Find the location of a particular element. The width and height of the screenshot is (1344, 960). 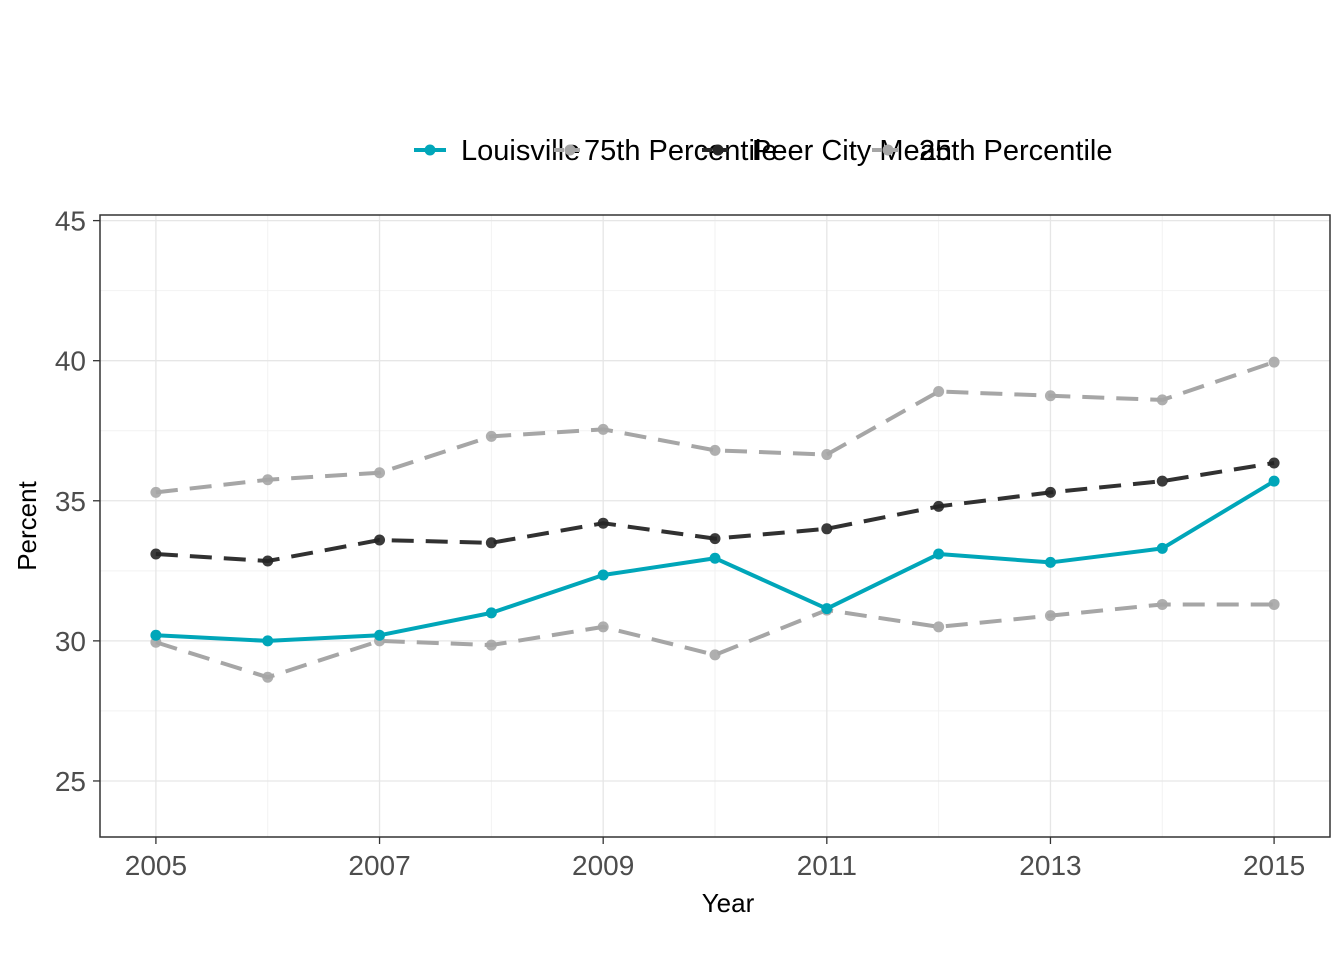

x-tick-label: 2013 is located at coordinates (1050, 865).